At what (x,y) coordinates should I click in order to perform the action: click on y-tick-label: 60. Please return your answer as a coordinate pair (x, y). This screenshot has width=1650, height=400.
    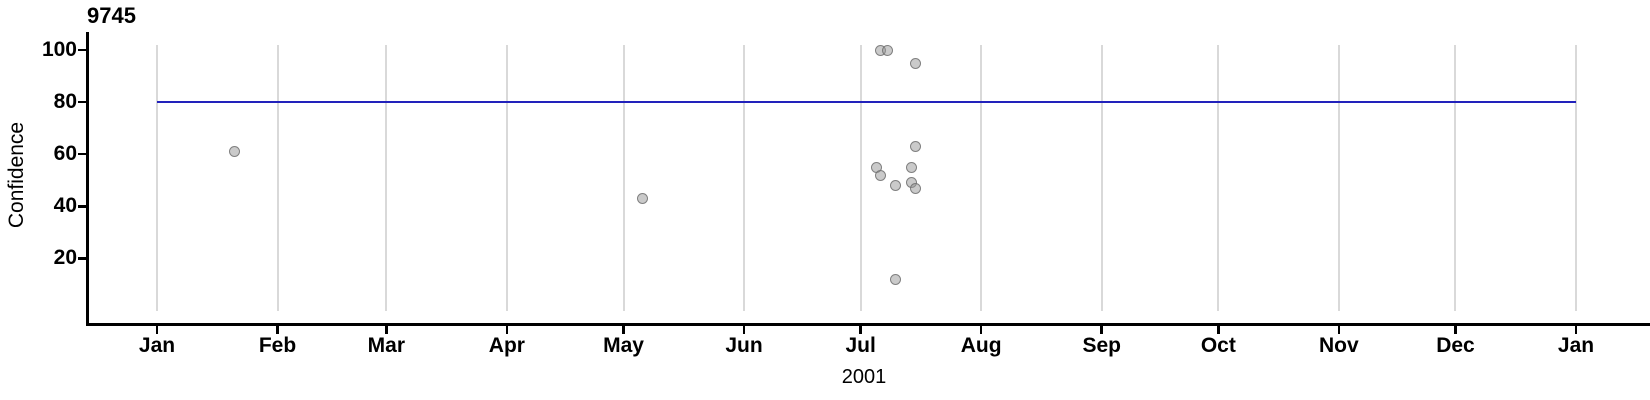
    Looking at the image, I should click on (65, 154).